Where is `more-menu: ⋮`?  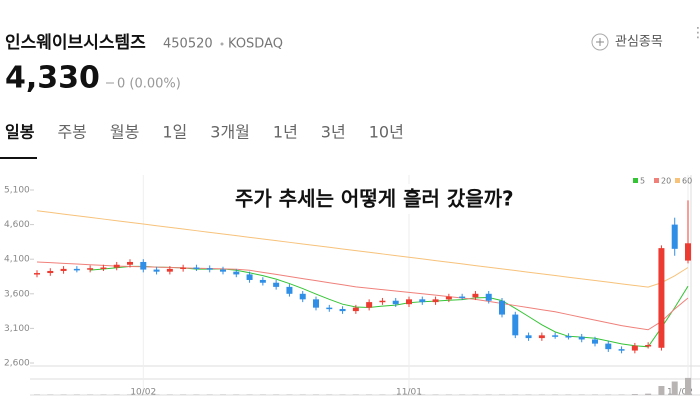 more-menu: ⋮ is located at coordinates (695, 33).